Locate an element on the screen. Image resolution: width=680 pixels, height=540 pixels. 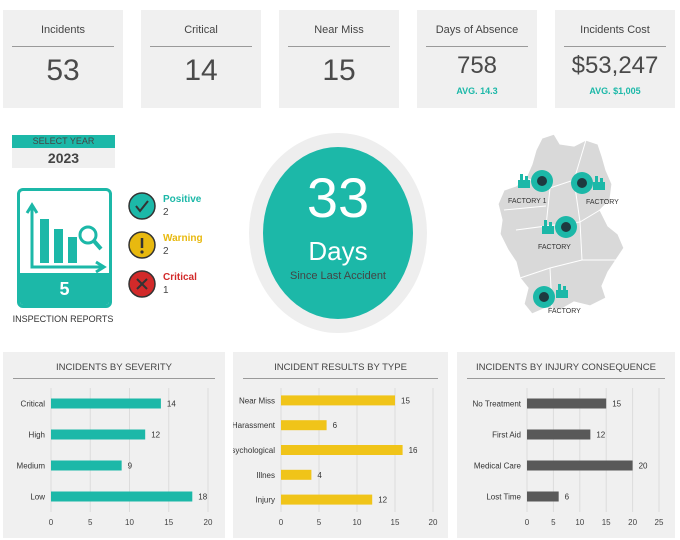
inspection-count: 5 is located at coordinates (64, 289).